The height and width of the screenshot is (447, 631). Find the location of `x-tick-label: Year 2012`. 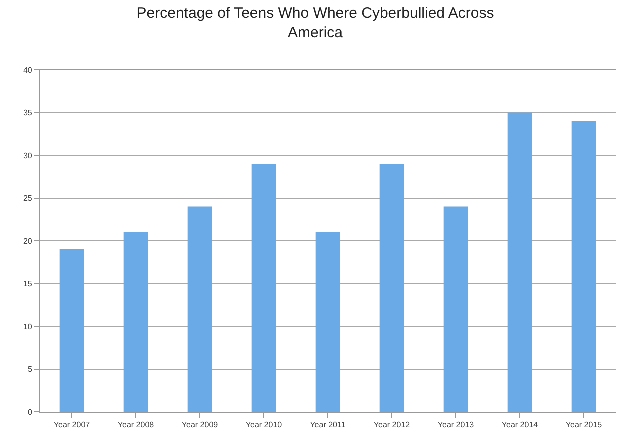

x-tick-label: Year 2012 is located at coordinates (392, 425).